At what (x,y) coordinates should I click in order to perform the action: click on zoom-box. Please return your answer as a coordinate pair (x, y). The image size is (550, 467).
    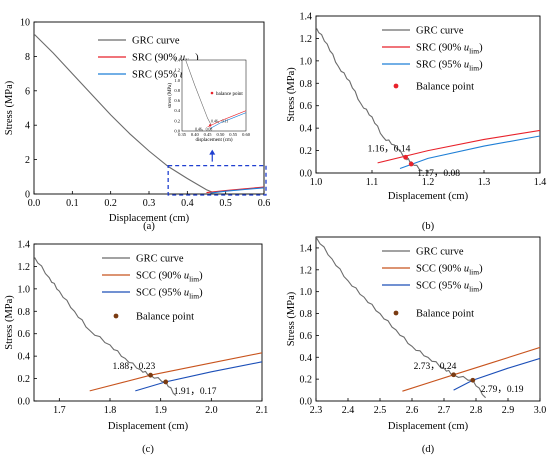
    Looking at the image, I should click on (217, 180).